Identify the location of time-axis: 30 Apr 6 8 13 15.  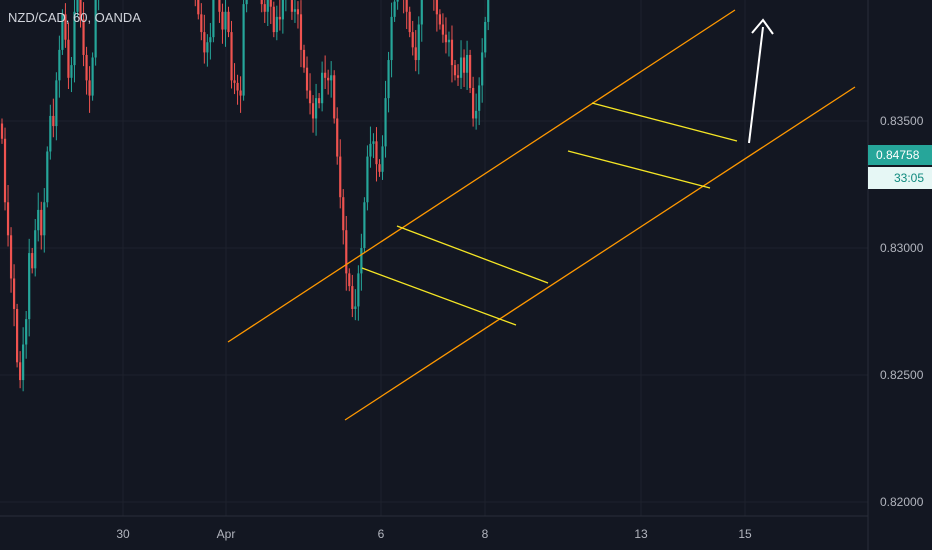
(434, 534).